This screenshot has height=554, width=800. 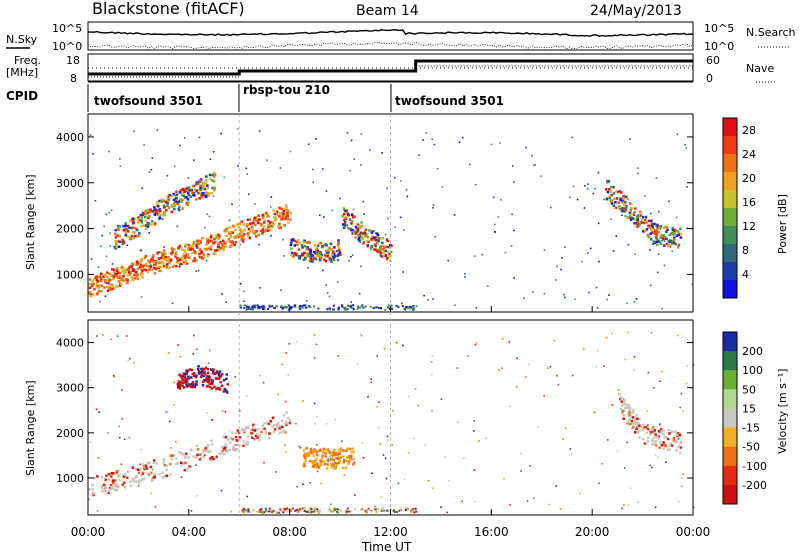 What do you see at coordinates (390, 532) in the screenshot?
I see `x-tick-label: 12:00` at bounding box center [390, 532].